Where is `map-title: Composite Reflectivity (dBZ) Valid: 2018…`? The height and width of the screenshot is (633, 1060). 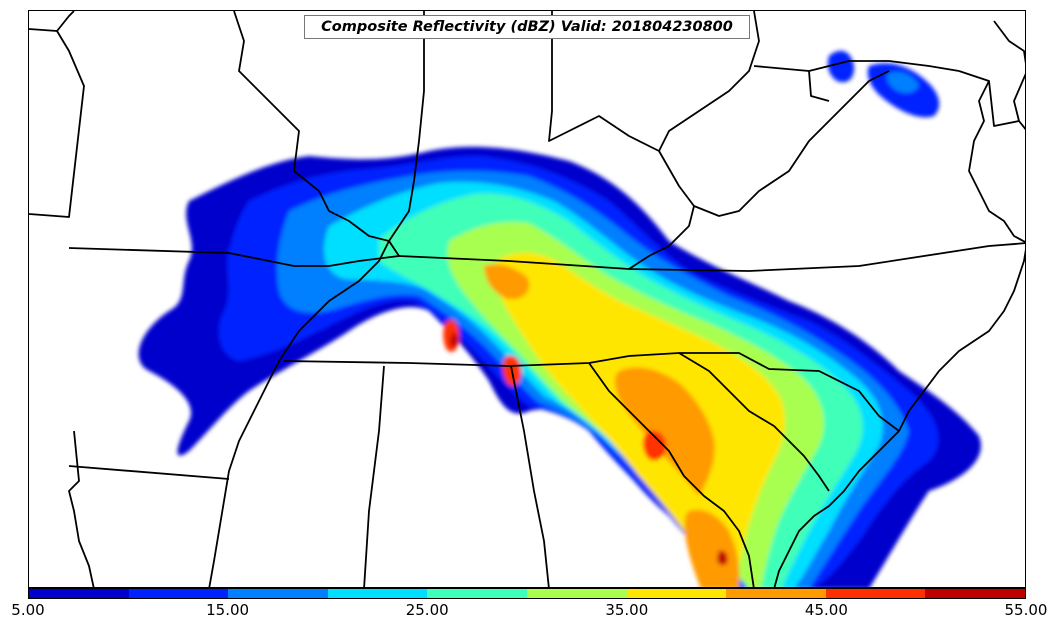
map-title: Composite Reflectivity (dBZ) Valid: 2018… is located at coordinates (527, 27).